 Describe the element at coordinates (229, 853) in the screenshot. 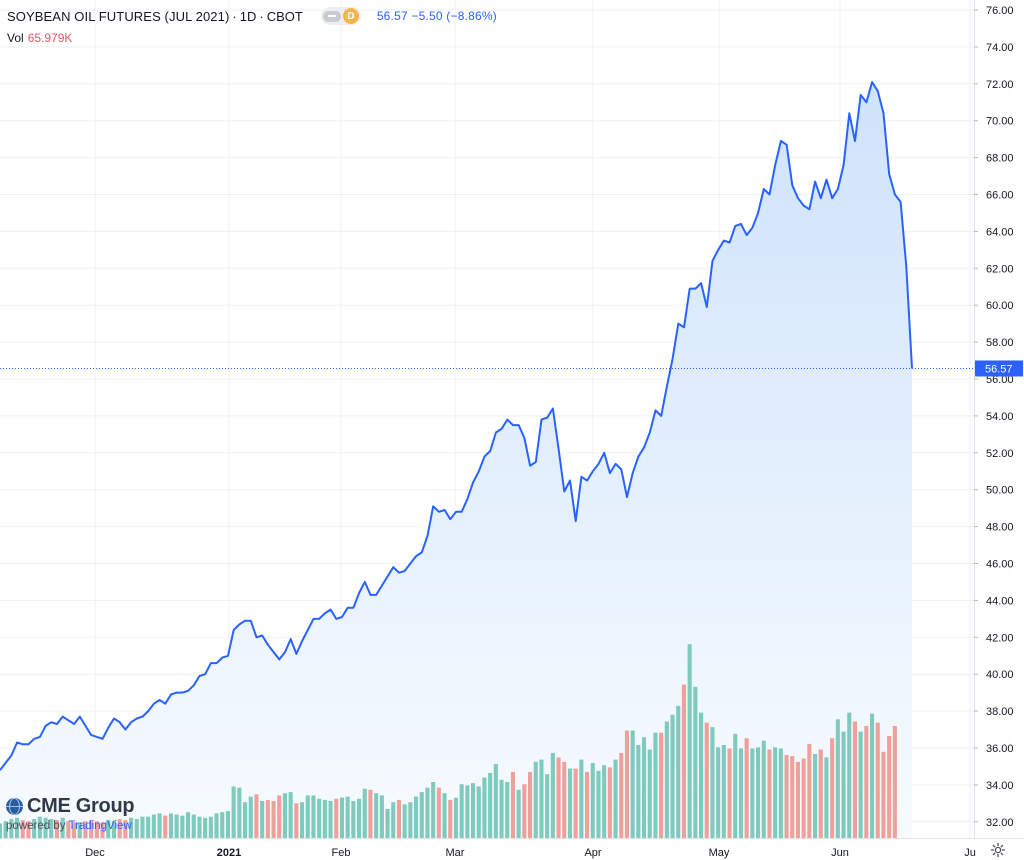

I see `x-tick-label: 2021` at that location.